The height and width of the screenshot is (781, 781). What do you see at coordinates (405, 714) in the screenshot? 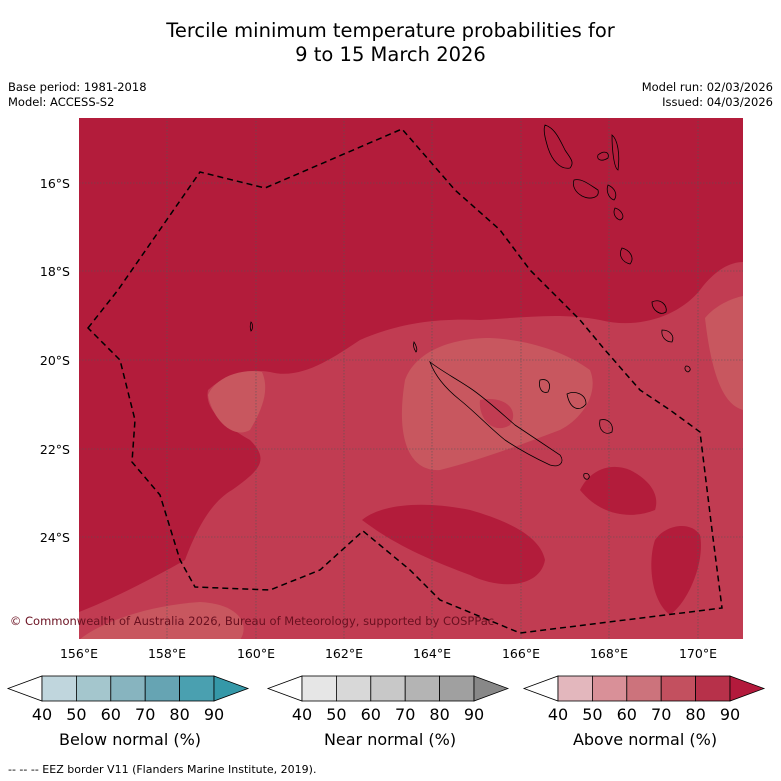
I see `colorbar-near-tick: 70` at bounding box center [405, 714].